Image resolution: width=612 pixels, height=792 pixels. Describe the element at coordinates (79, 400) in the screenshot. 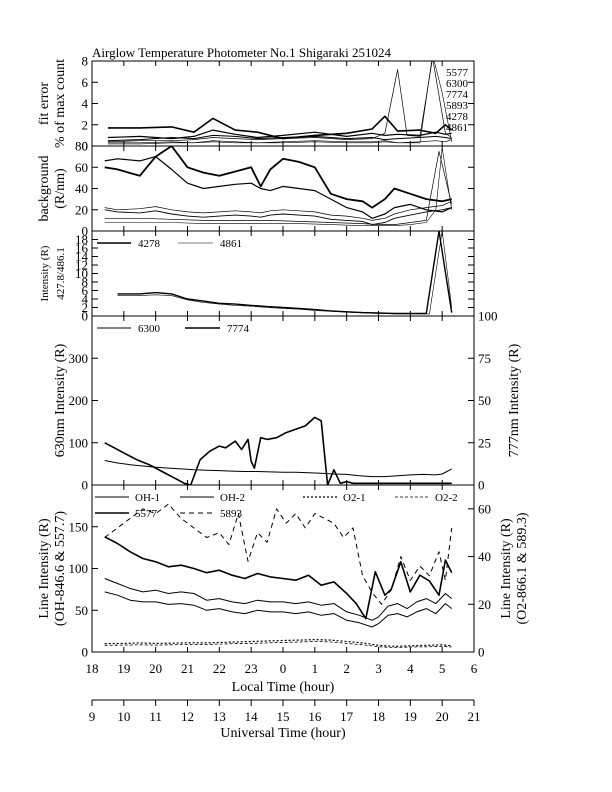

I see `y-tick-label: 200` at that location.